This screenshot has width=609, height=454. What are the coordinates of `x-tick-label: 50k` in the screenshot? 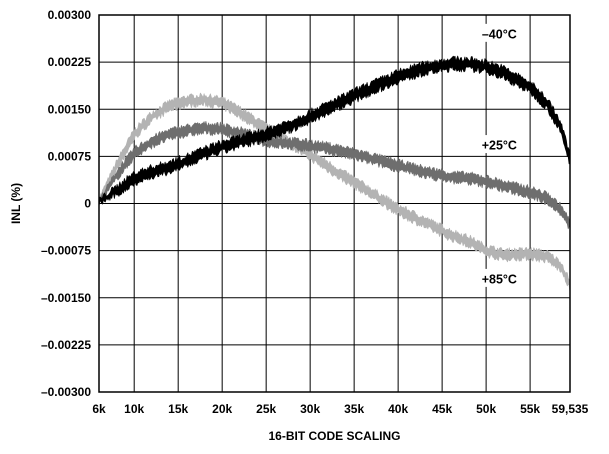 It's located at (486, 409).